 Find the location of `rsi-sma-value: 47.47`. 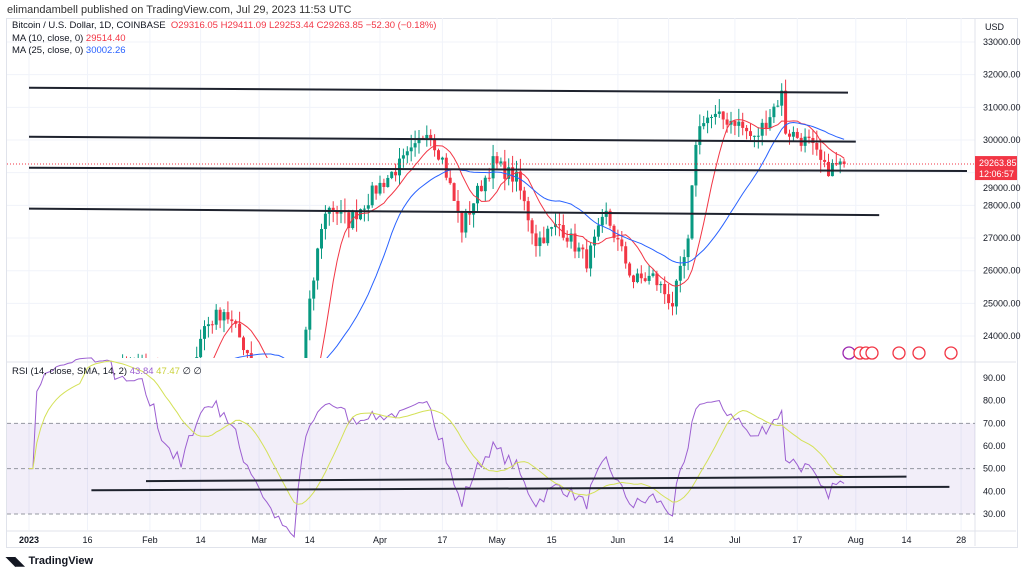

rsi-sma-value: 47.47 is located at coordinates (168, 371).